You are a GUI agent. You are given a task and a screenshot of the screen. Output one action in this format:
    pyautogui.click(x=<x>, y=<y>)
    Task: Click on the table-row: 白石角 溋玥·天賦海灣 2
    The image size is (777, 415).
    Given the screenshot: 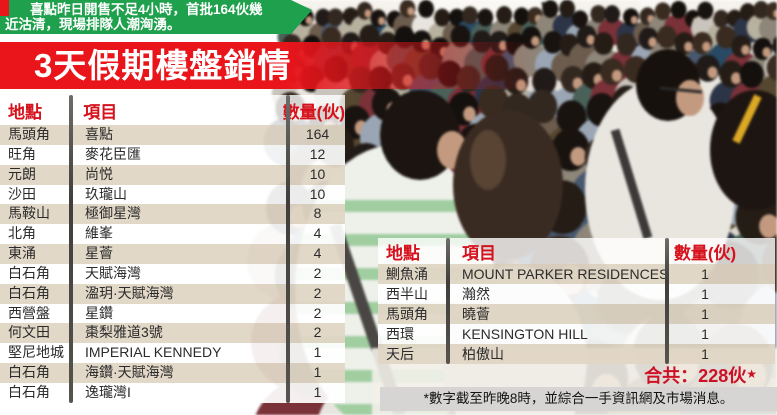 What is the action you would take?
    pyautogui.click(x=172, y=293)
    